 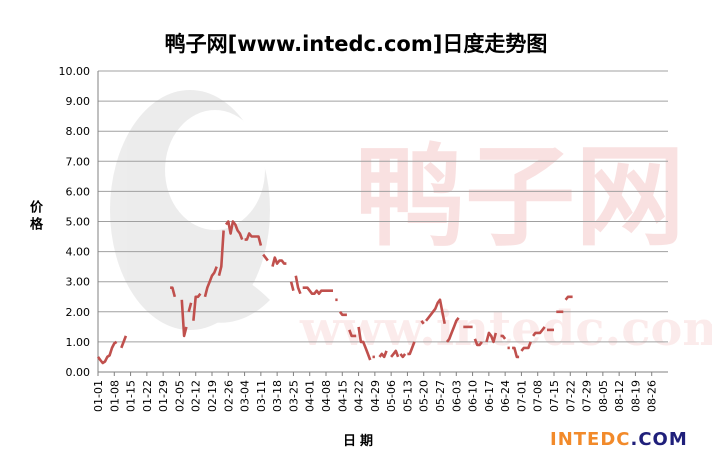 I want to click on x-tick-label: 07-08, so click(x=538, y=396).